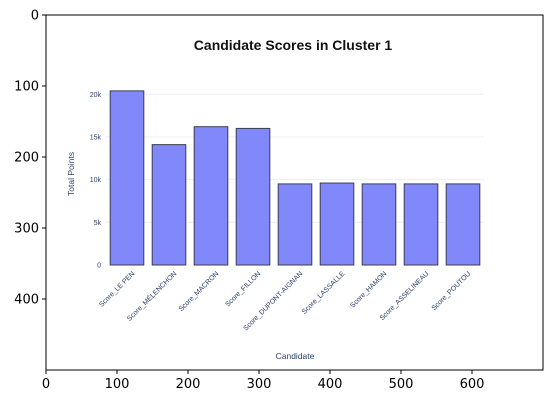  I want to click on chart-y-axis-label: Total Points, so click(71, 174).